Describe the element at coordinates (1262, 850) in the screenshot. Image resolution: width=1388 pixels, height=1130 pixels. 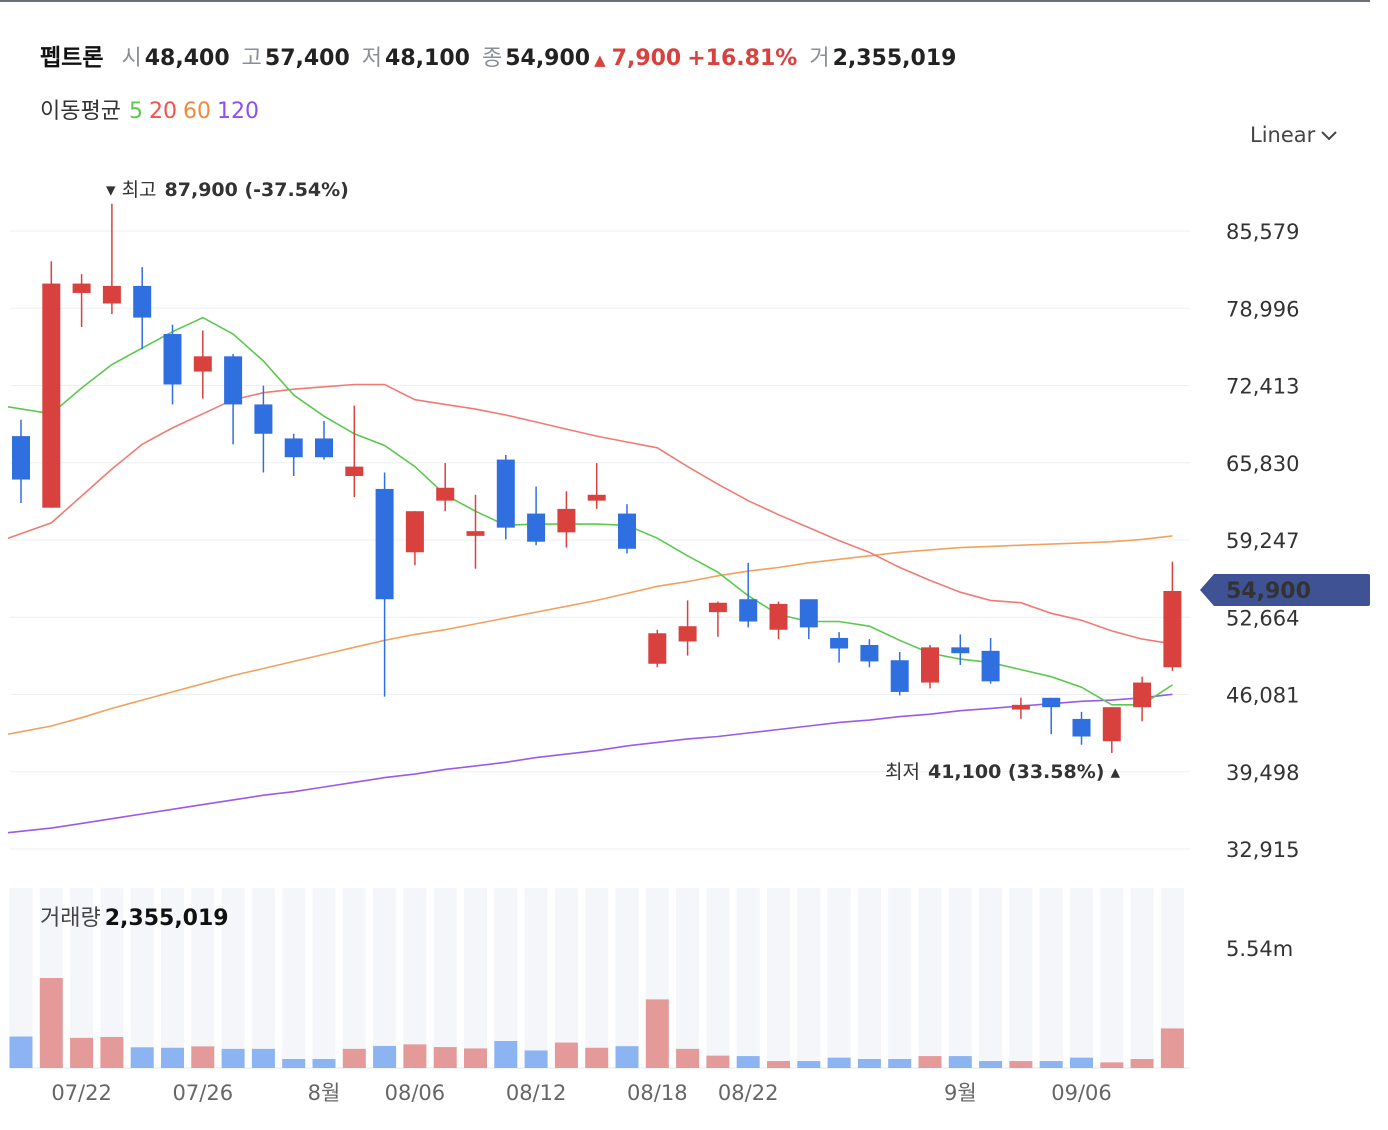
I see `price-tick-label: 32,915` at that location.